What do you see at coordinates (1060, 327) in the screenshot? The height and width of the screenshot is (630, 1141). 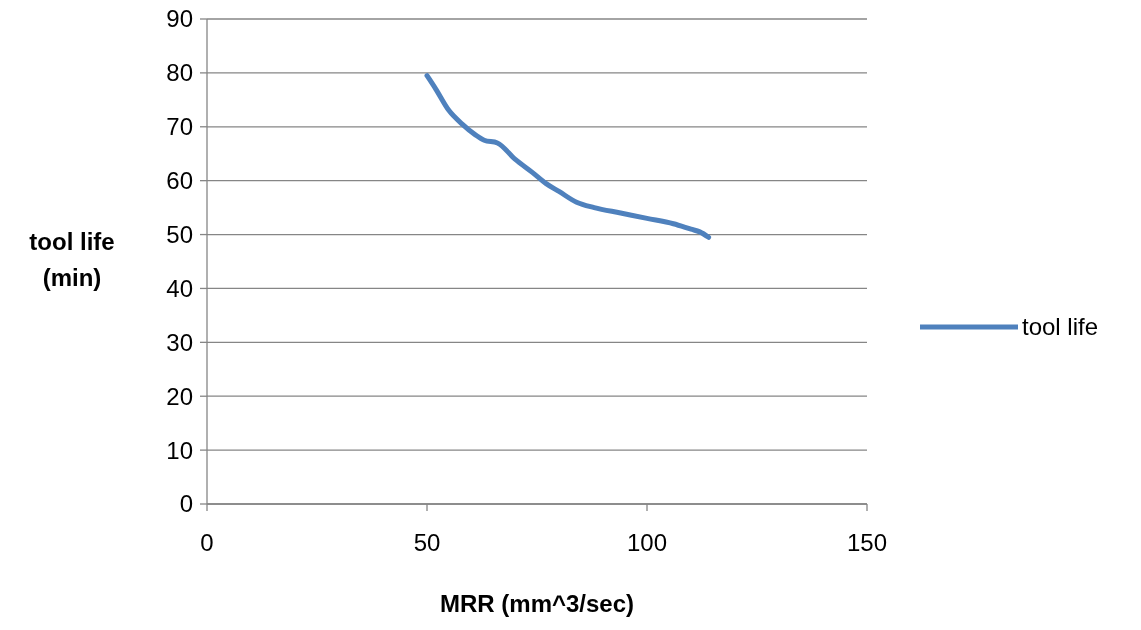 I see `legend-label: tool life` at bounding box center [1060, 327].